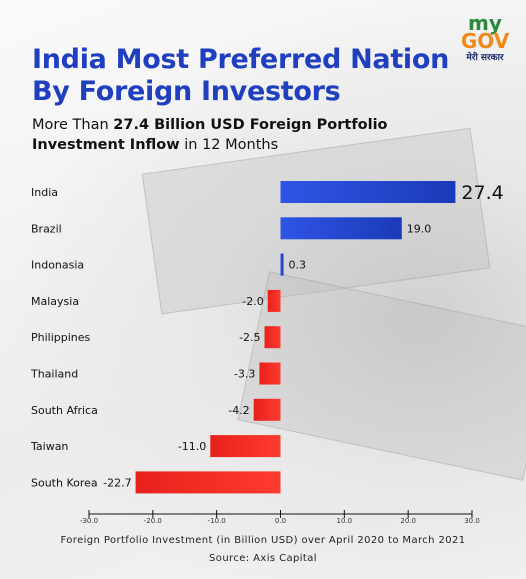 Image resolution: width=526 pixels, height=579 pixels. What do you see at coordinates (73, 125) in the screenshot?
I see `subtitle-pre: More Than` at bounding box center [73, 125].